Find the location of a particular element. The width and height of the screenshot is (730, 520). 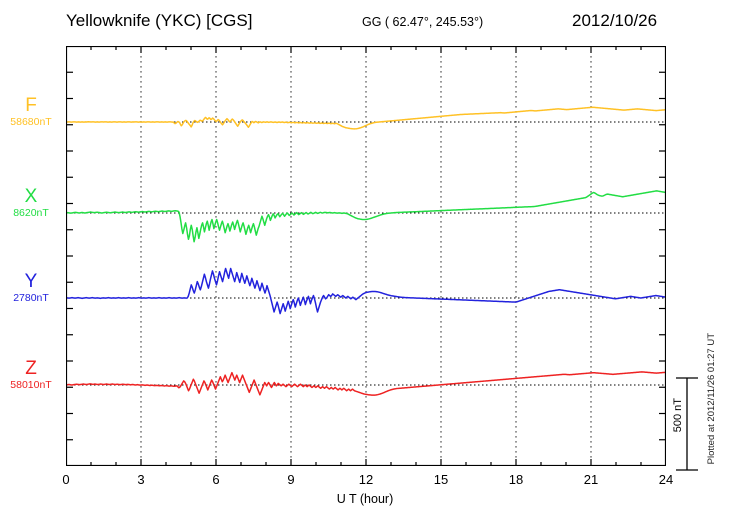

x-tick-label: 9 is located at coordinates (291, 479).